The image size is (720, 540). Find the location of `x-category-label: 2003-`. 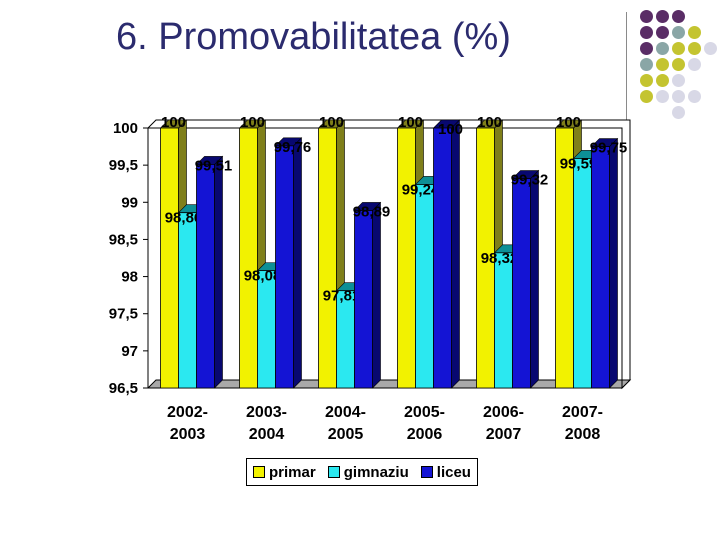

x-category-label: 2003- is located at coordinates (266, 412).